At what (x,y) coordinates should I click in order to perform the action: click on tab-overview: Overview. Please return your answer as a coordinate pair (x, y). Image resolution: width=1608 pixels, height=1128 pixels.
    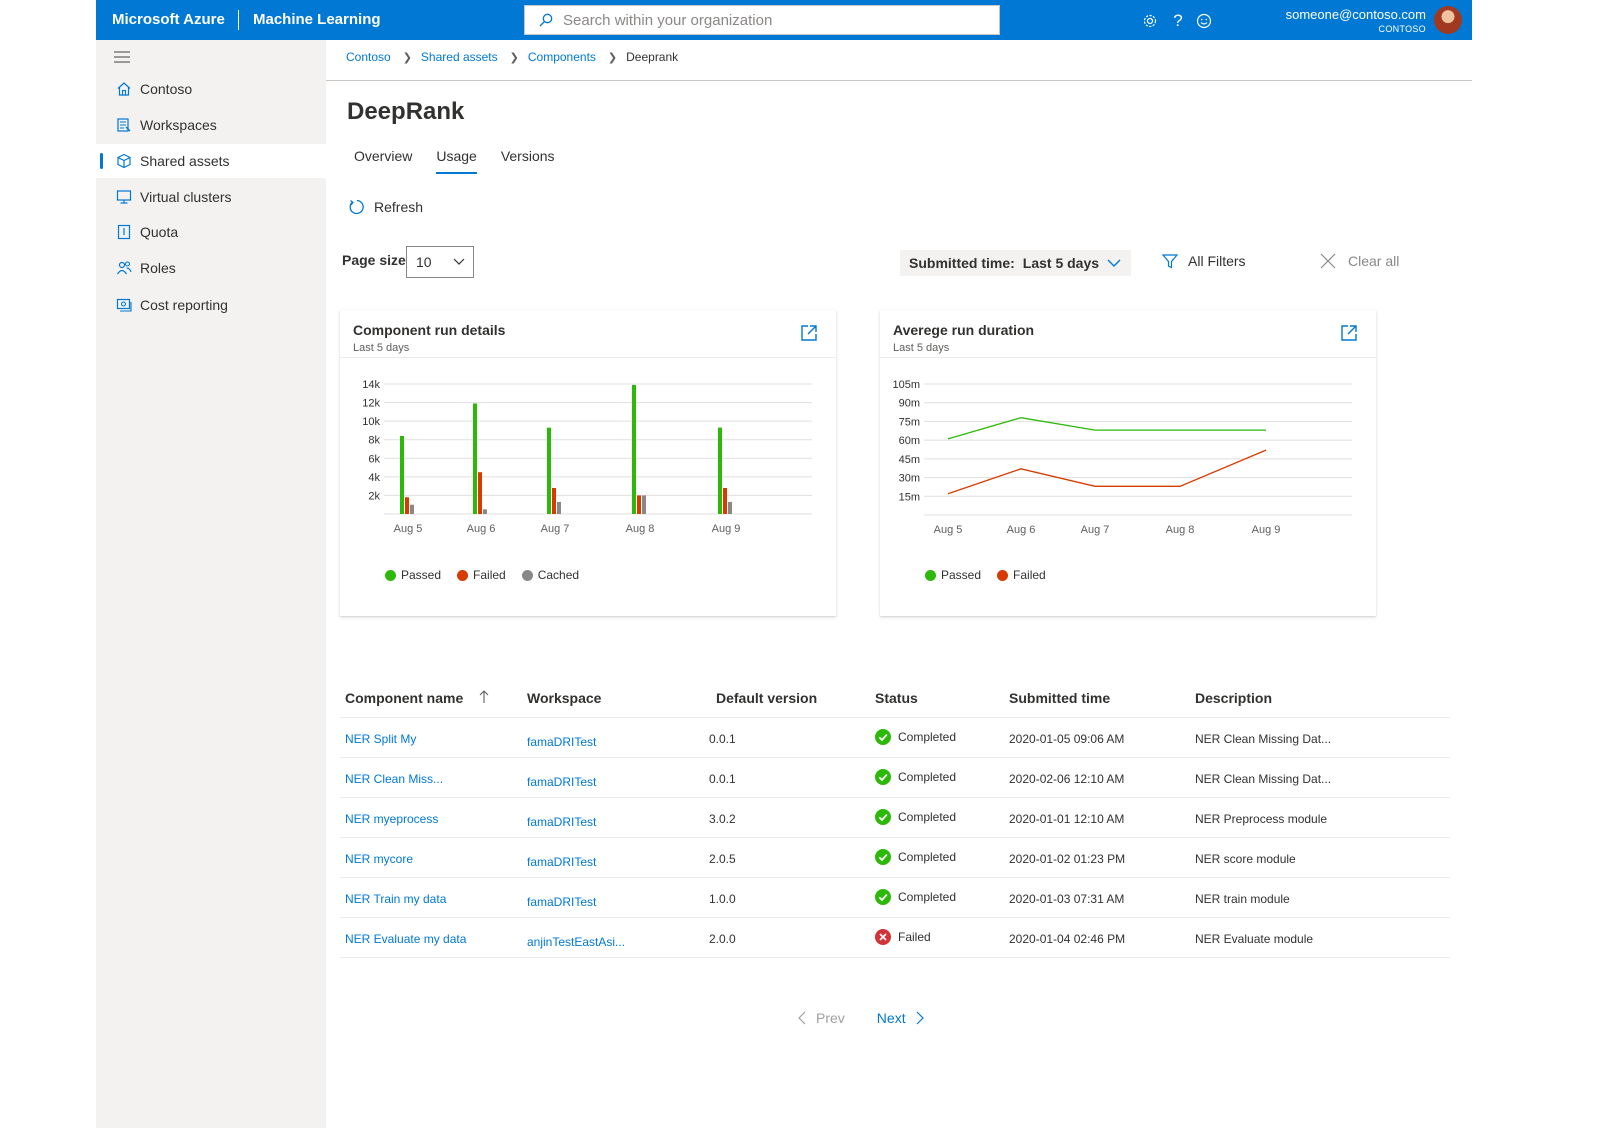
    Looking at the image, I should click on (383, 156).